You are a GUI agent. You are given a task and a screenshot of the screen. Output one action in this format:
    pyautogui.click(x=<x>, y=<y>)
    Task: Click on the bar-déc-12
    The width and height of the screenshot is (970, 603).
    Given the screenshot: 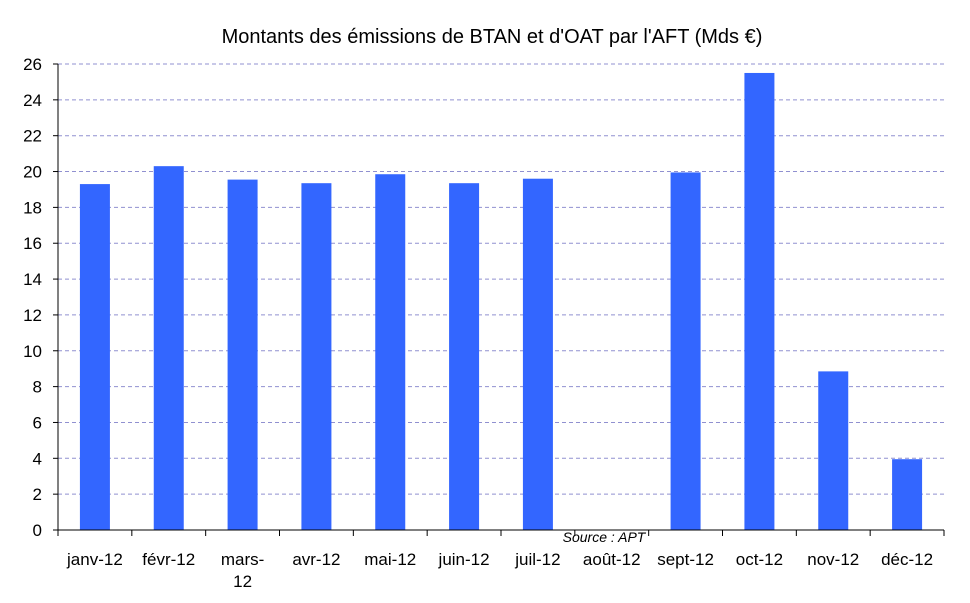 What is the action you would take?
    pyautogui.click(x=907, y=494)
    